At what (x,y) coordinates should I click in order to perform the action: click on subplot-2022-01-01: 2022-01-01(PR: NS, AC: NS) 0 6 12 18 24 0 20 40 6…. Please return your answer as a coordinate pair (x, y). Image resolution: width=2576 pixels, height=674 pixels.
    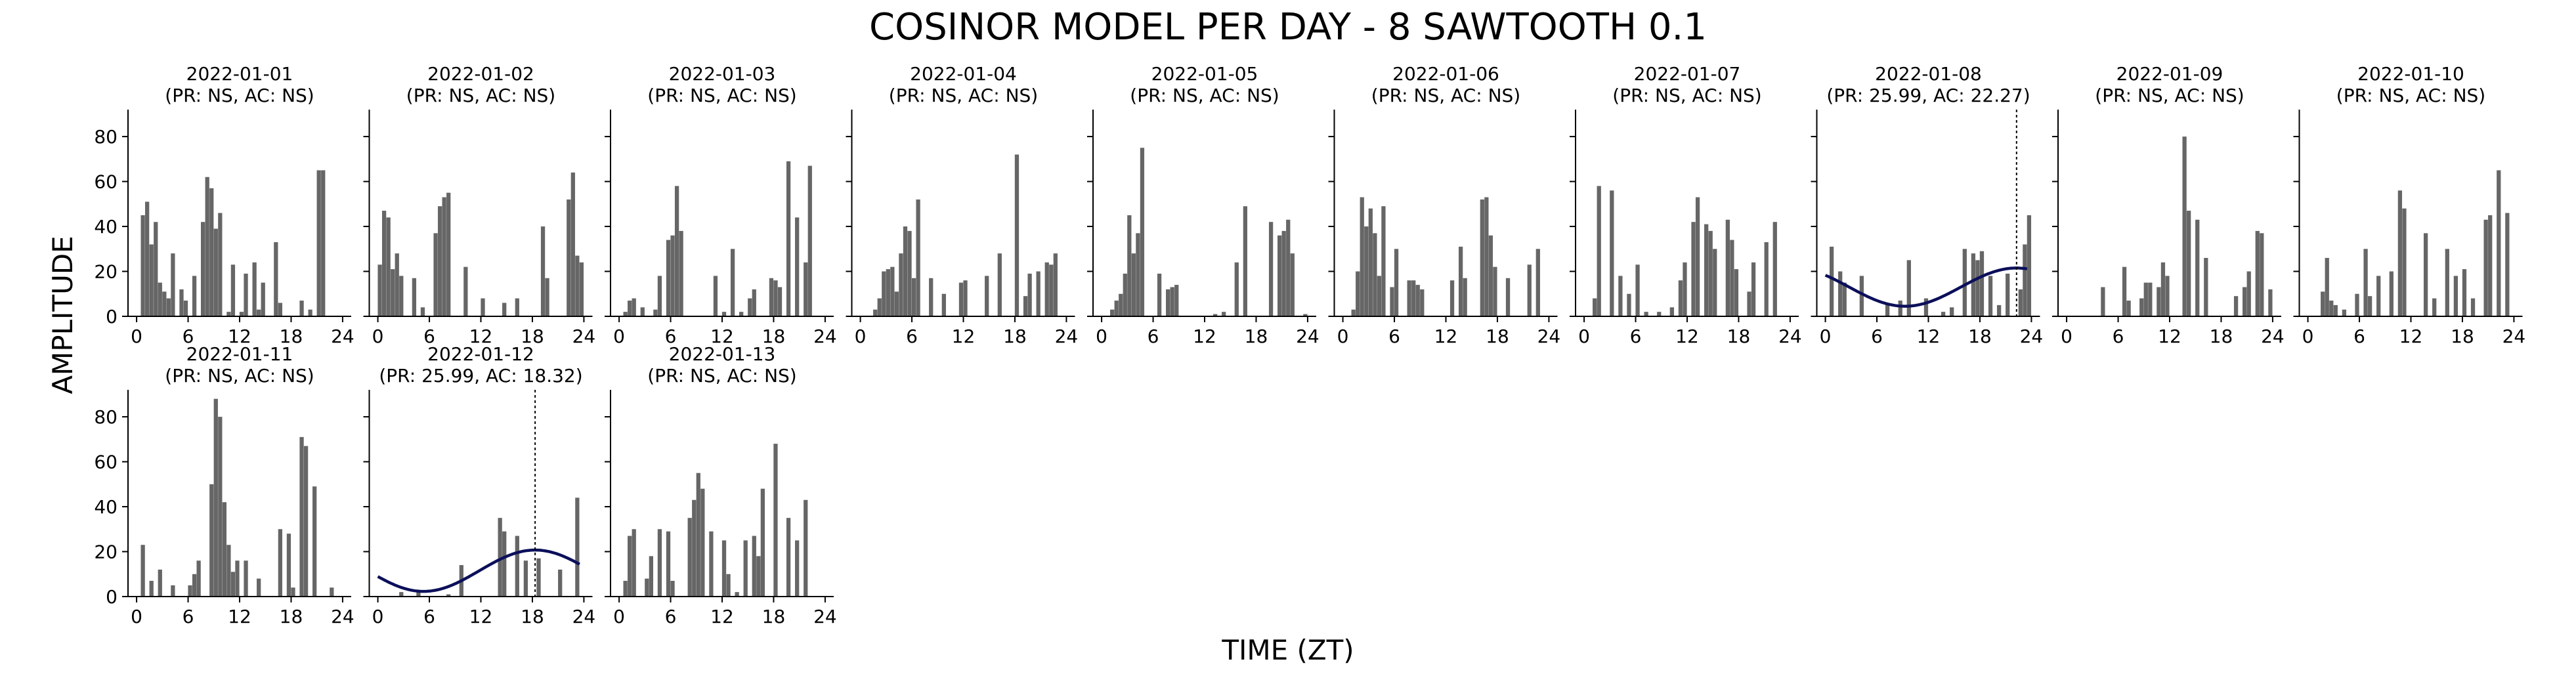
    Looking at the image, I should click on (224, 205).